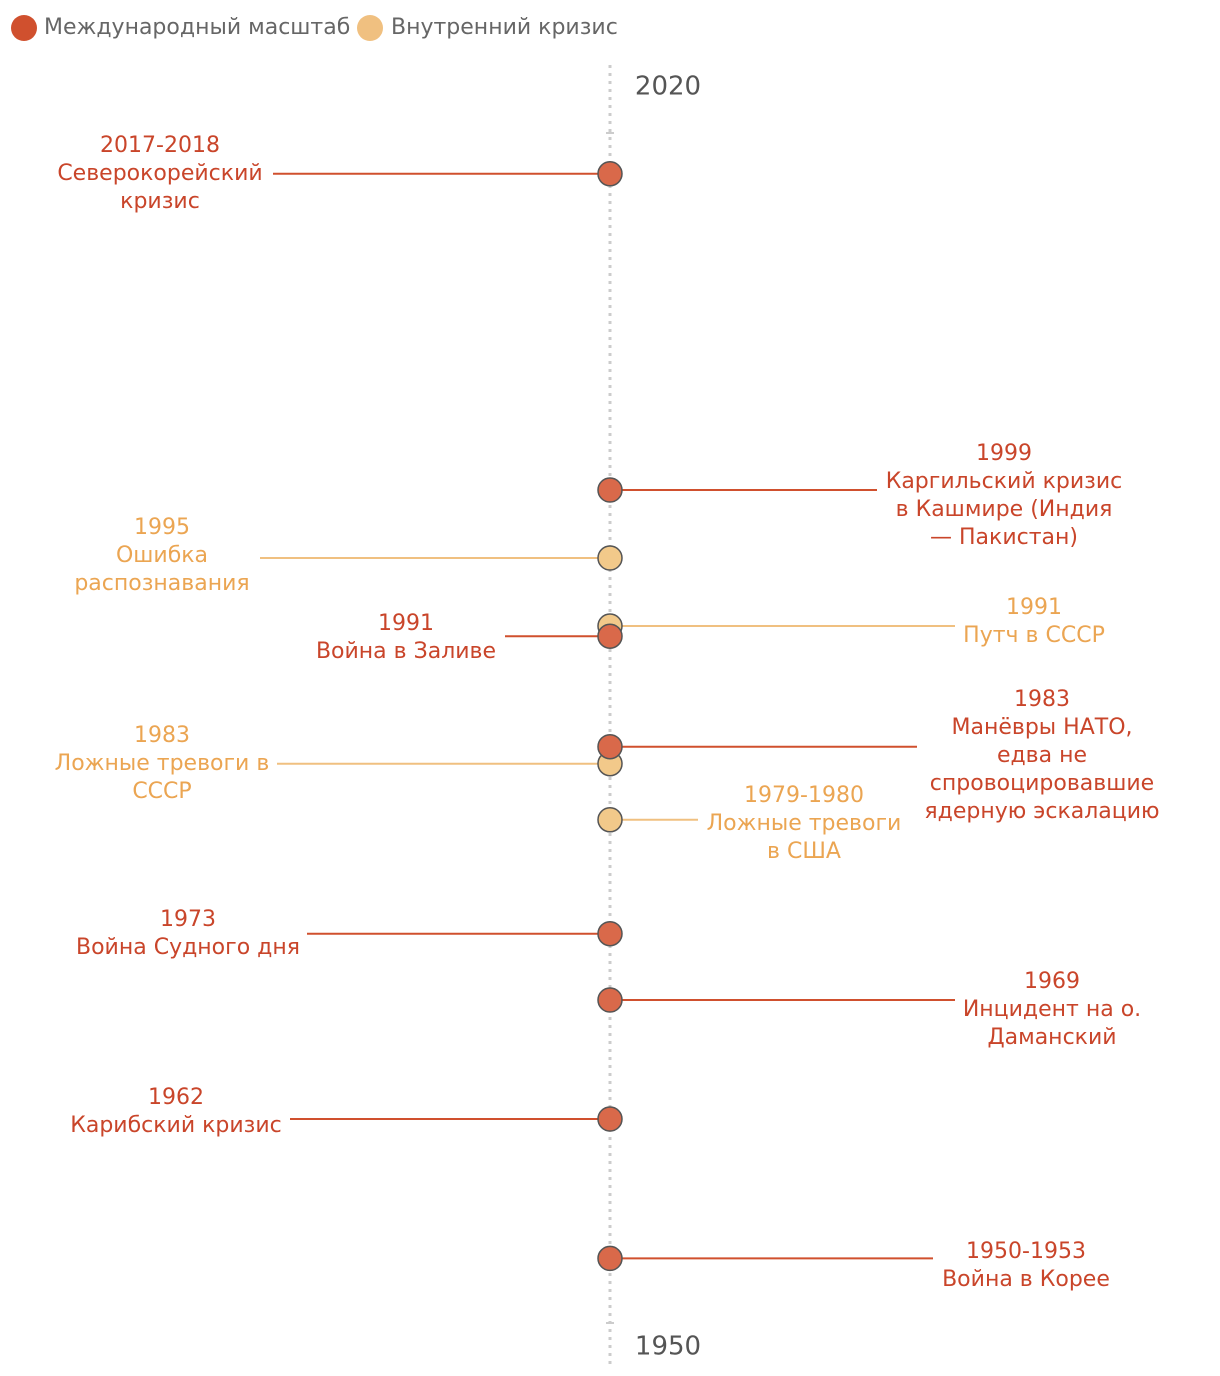 The image size is (1220, 1376). What do you see at coordinates (1042, 755) in the screenshot?
I see `event-label: едва не` at bounding box center [1042, 755].